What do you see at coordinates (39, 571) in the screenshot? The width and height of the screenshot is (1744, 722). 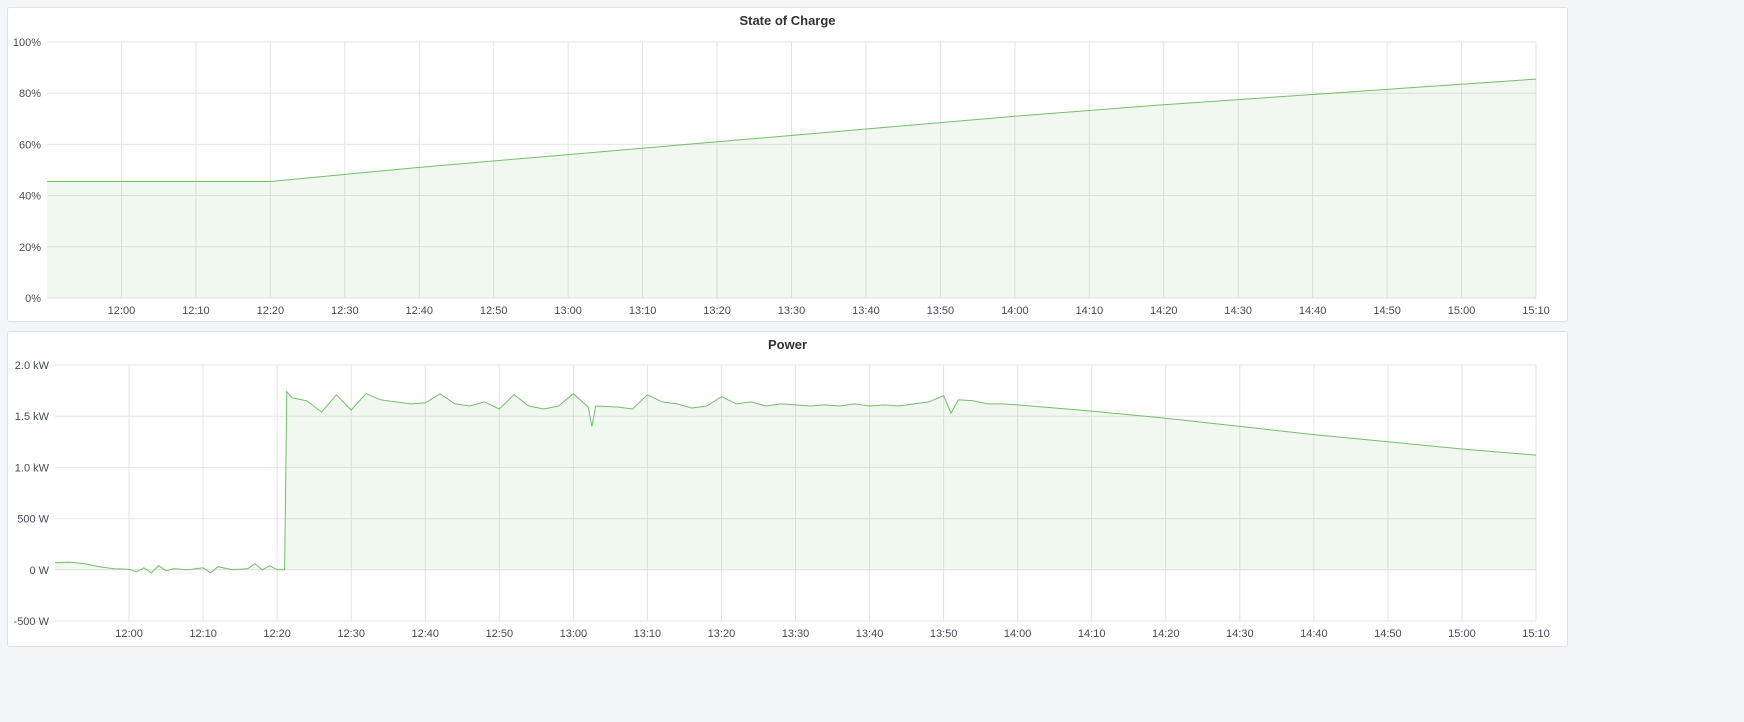 I see `y-tick-label: 0 W` at bounding box center [39, 571].